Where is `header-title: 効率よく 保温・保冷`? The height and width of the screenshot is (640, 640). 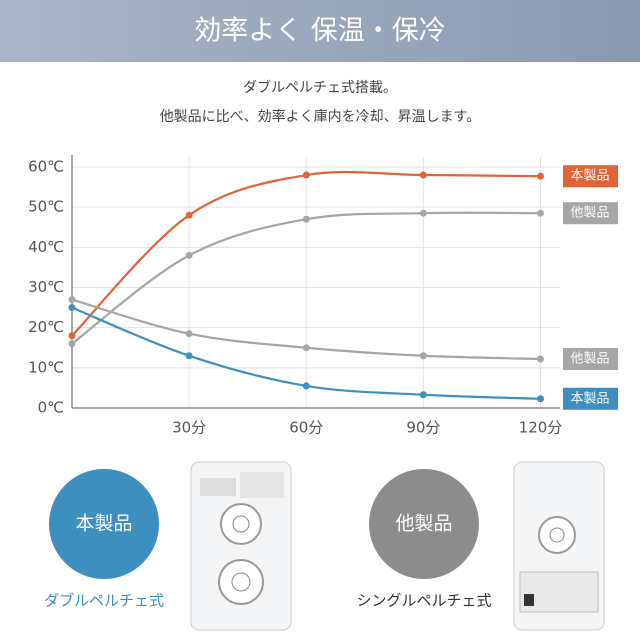 header-title: 効率よく 保温・保冷 is located at coordinates (320, 31).